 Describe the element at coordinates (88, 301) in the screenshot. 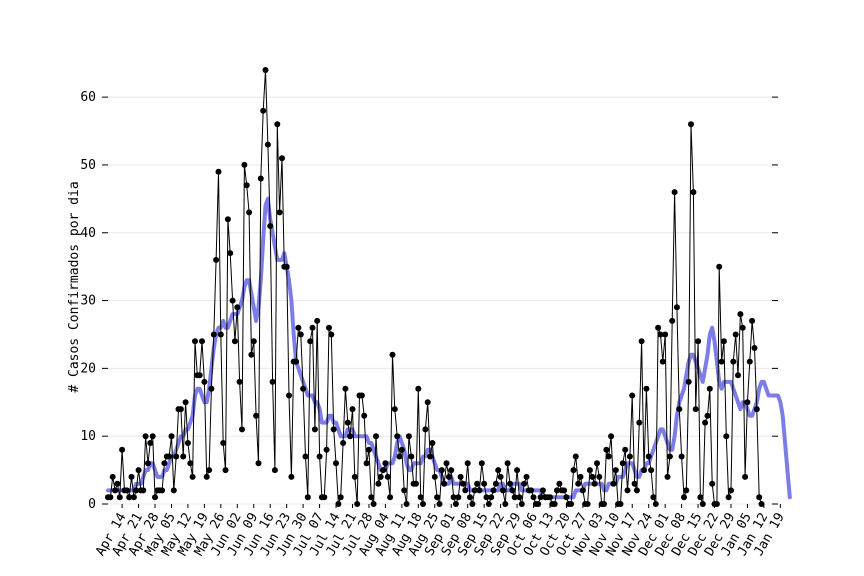

I see `y-tick-labels: 0 10 20 30 40 50 60` at that location.